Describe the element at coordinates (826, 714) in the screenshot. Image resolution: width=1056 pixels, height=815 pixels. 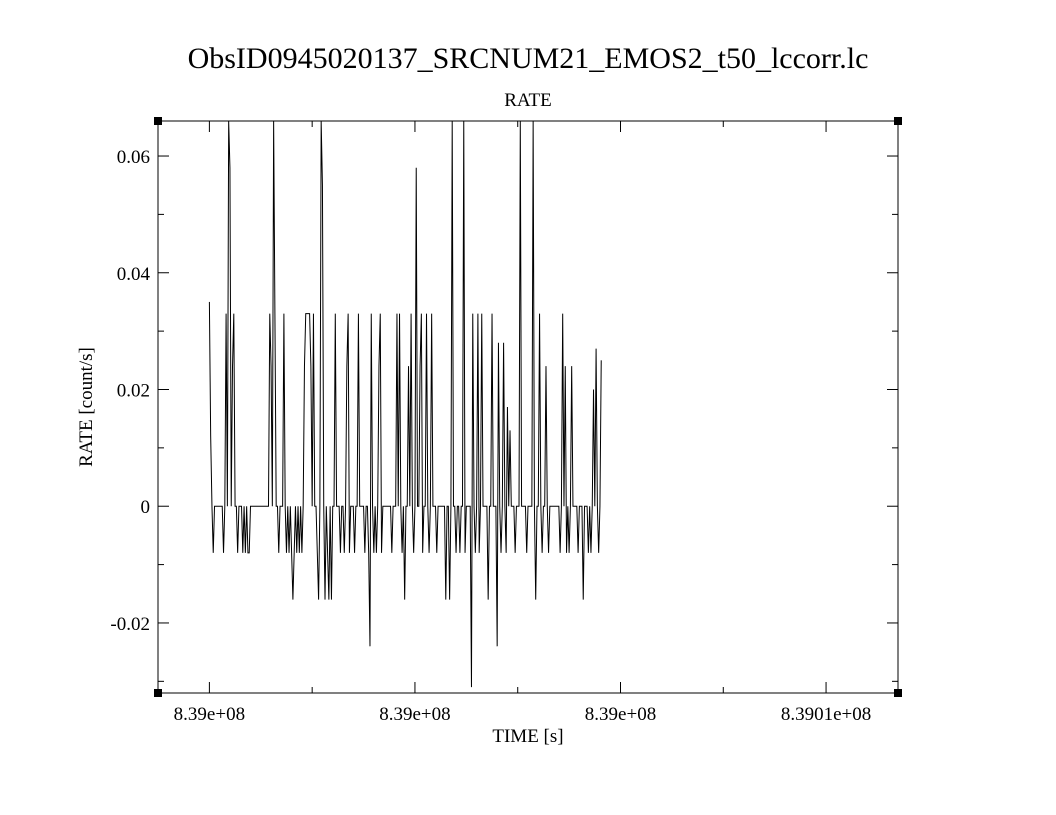
I see `x-tick-label: 8.3901e+08` at that location.